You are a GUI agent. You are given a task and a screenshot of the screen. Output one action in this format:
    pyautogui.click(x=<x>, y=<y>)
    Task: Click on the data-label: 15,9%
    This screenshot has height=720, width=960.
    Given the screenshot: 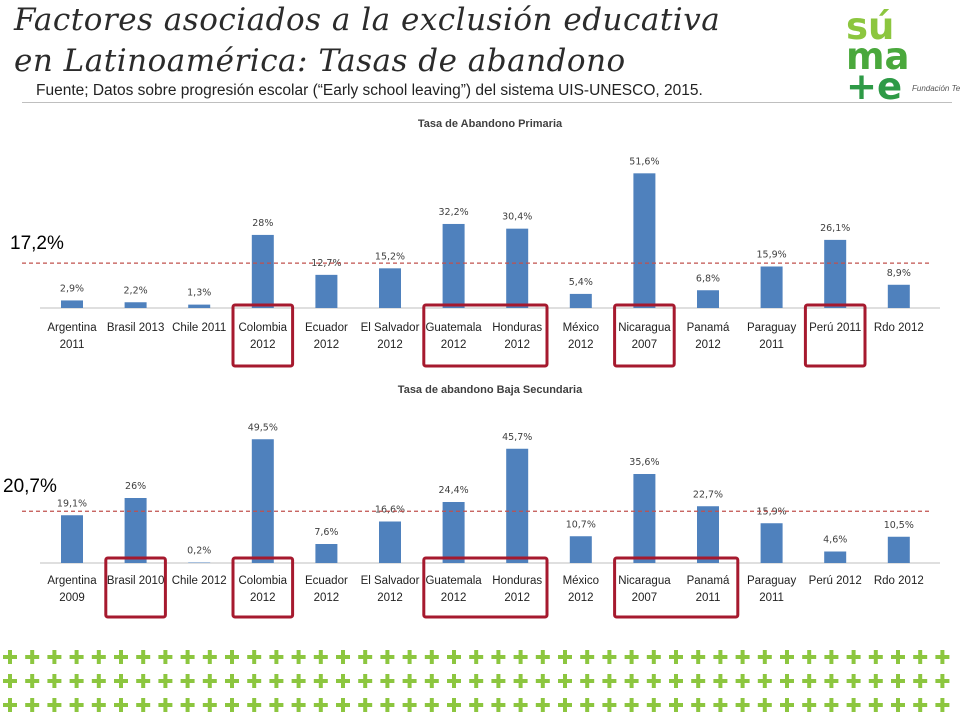 What is the action you would take?
    pyautogui.click(x=772, y=255)
    